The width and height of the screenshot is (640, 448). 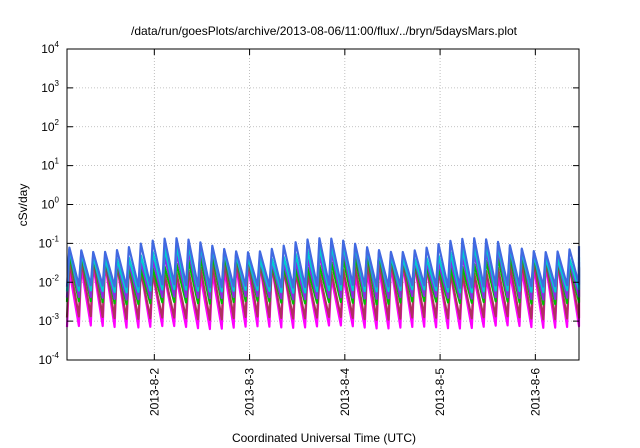 I want to click on y-tick-label: 10⁻², so click(x=49, y=281).